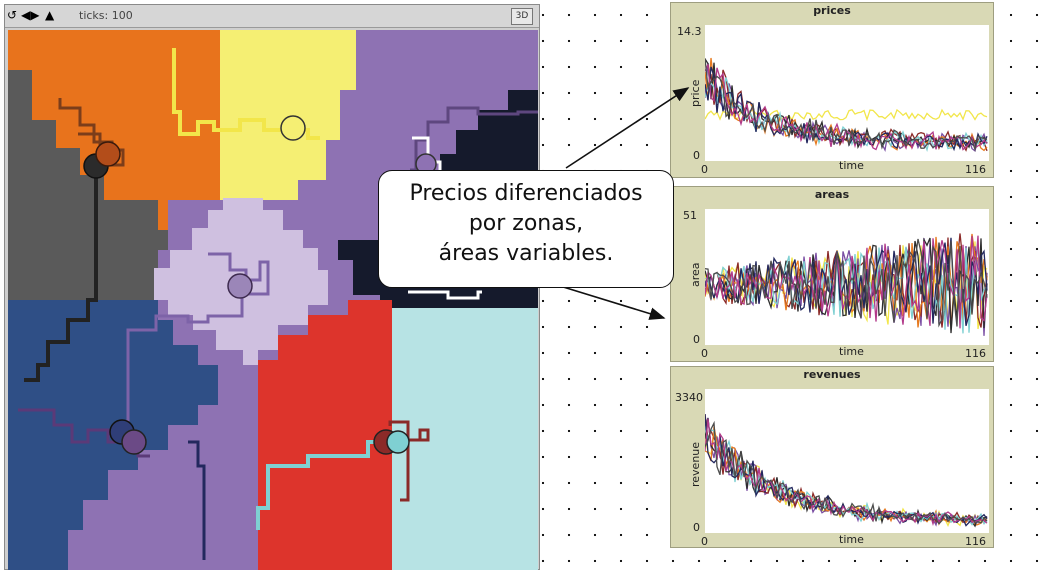 This screenshot has width=1042, height=572. Describe the element at coordinates (689, 397) in the screenshot. I see `plot-ymax: 3340` at that location.